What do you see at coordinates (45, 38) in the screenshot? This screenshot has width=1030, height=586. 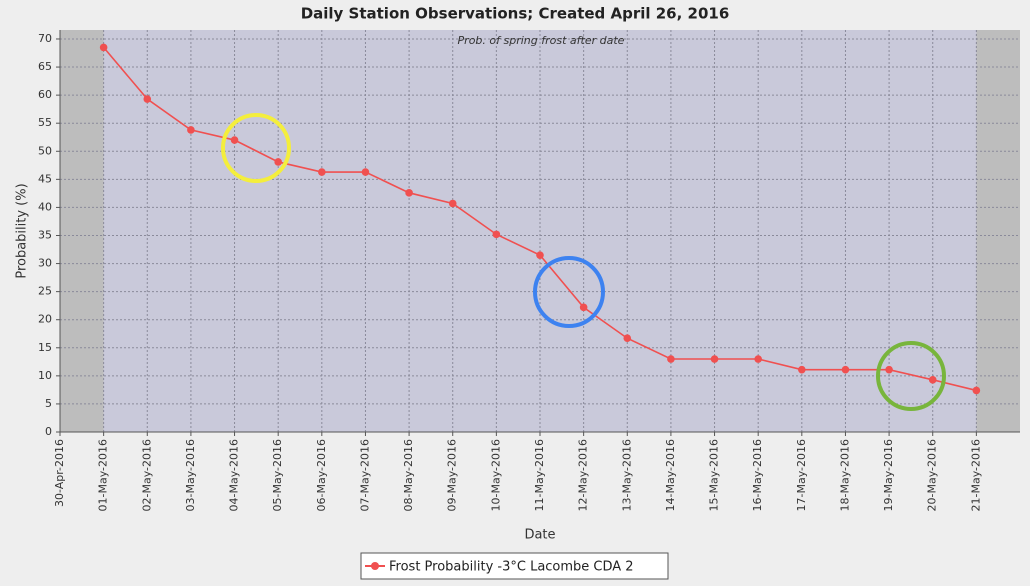 I see `y-tick-label: 70` at bounding box center [45, 38].